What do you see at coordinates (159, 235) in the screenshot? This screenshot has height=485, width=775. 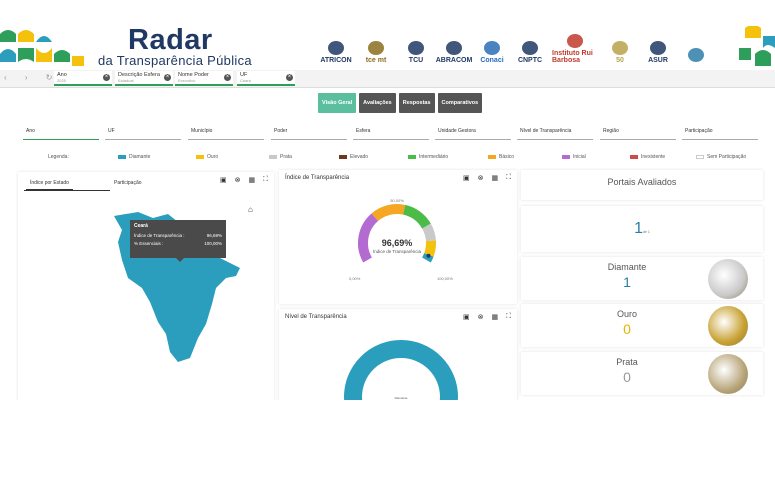 I see `tooltip-label: Índice de Transparência :` at bounding box center [159, 235].